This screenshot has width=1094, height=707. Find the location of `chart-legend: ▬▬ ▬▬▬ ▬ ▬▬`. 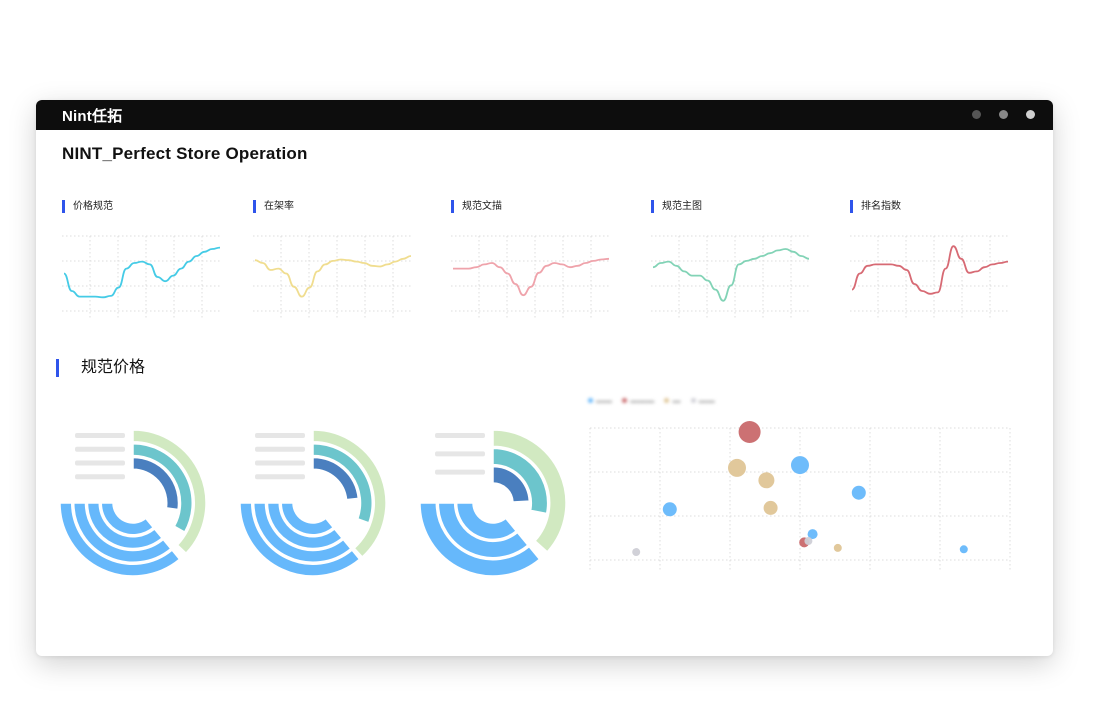

chart-legend: ▬▬ ▬▬▬ ▬ ▬▬ is located at coordinates (655, 400).